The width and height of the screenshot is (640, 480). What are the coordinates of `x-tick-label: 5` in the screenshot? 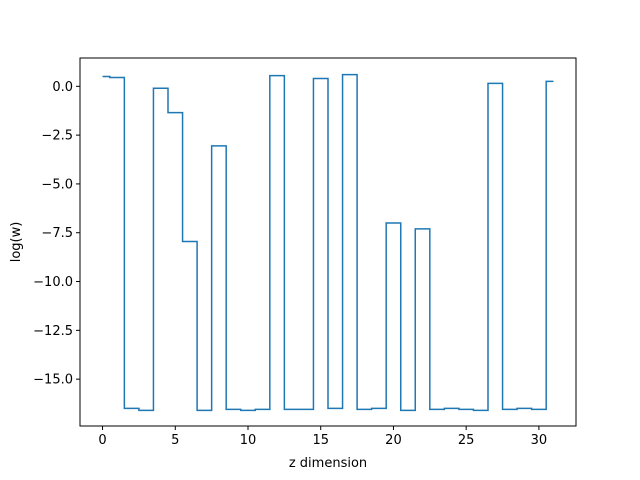 It's located at (175, 440).